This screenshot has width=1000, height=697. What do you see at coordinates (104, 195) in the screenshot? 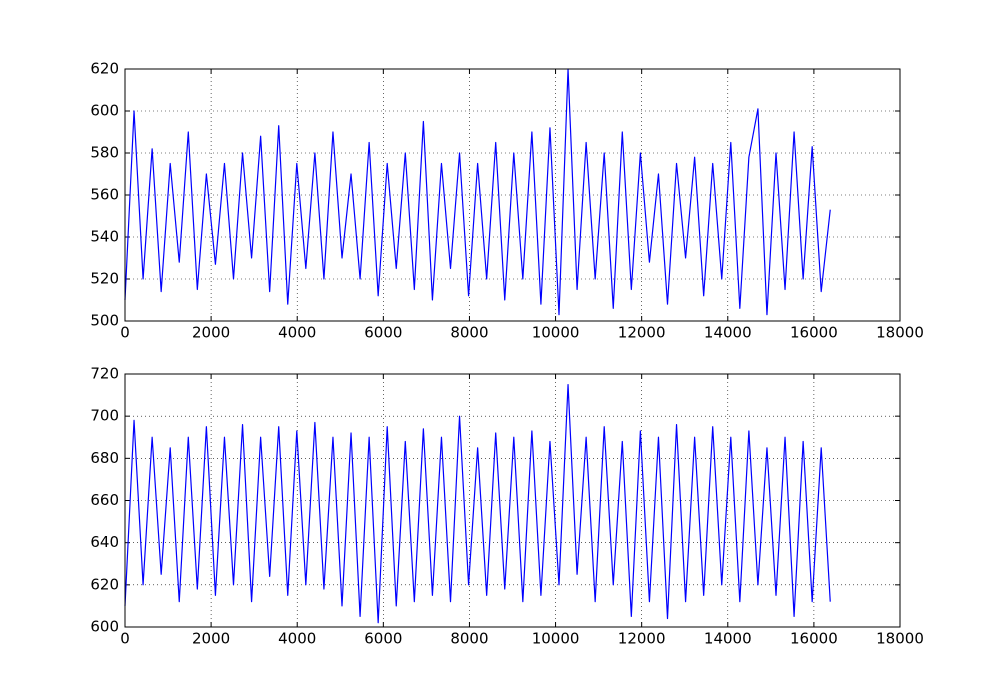
I see `y-tick-label: 560` at bounding box center [104, 195].